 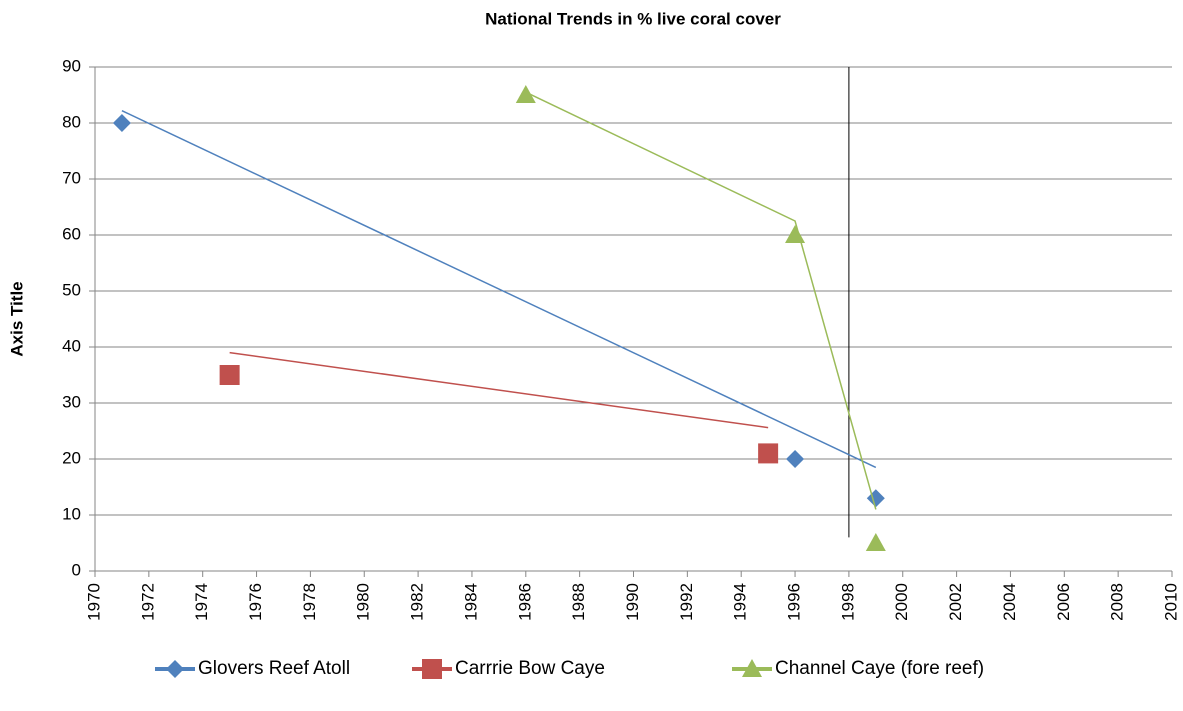 What do you see at coordinates (76, 569) in the screenshot?
I see `y-tick-label: 0` at bounding box center [76, 569].